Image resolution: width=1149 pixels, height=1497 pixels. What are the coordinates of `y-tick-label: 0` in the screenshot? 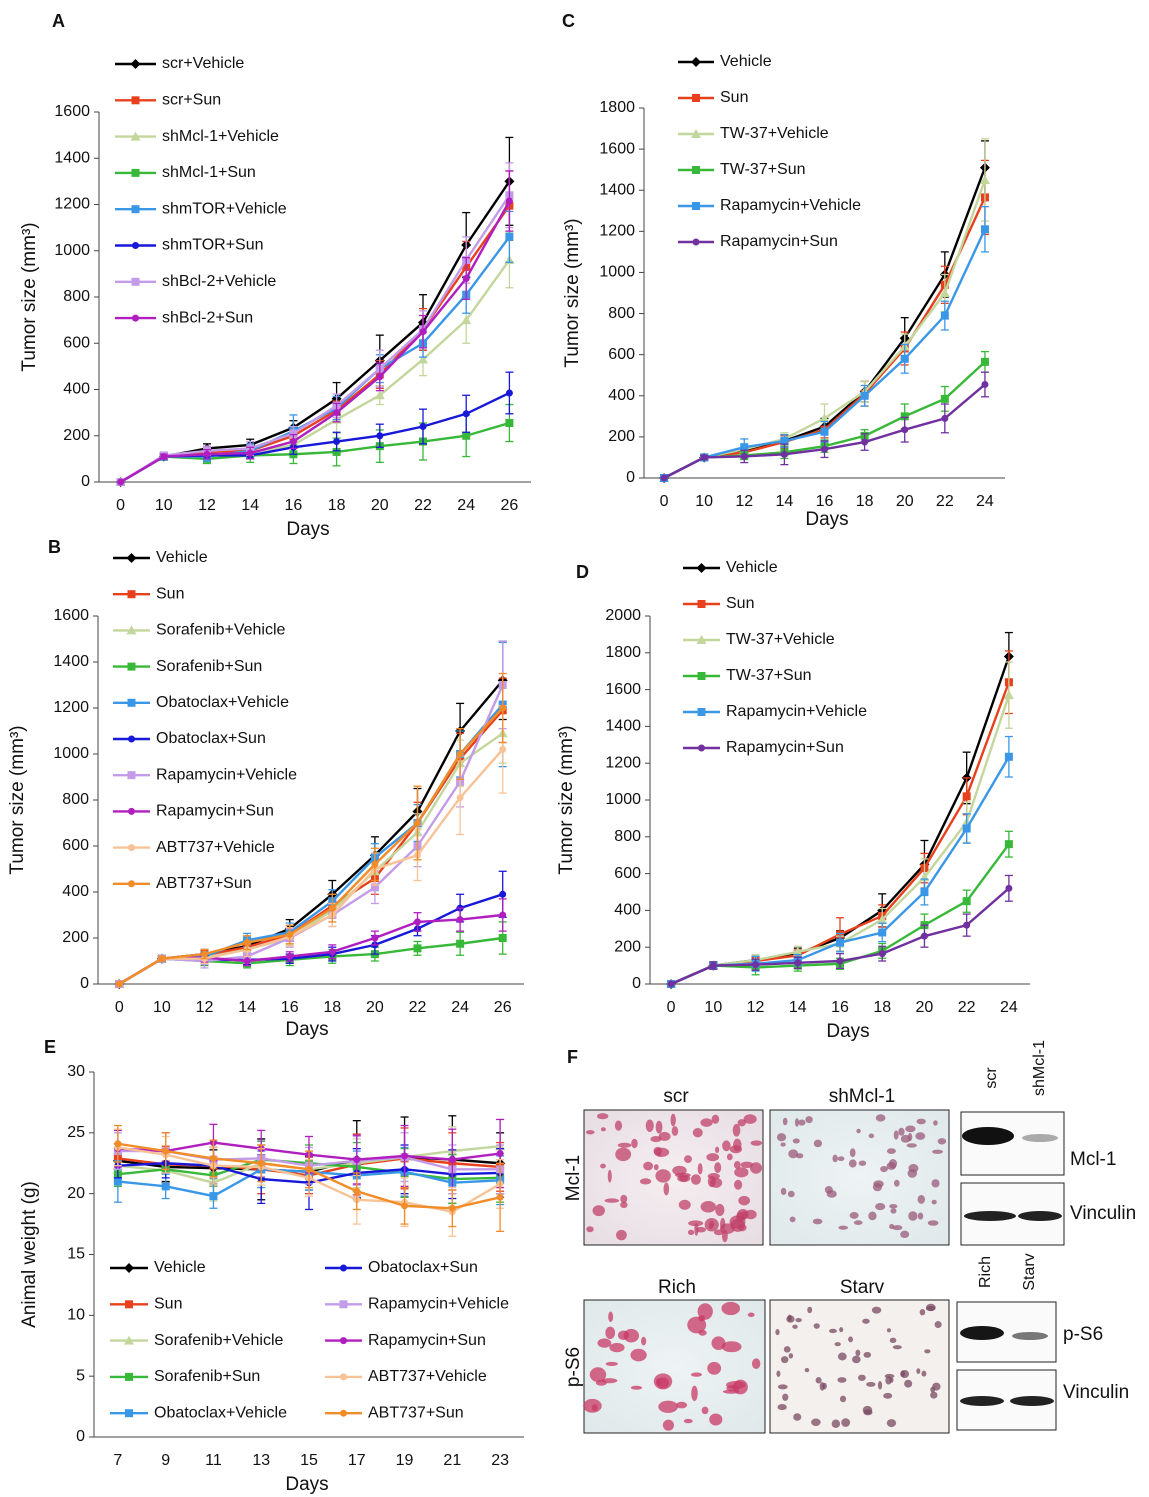 It's located at (636, 983).